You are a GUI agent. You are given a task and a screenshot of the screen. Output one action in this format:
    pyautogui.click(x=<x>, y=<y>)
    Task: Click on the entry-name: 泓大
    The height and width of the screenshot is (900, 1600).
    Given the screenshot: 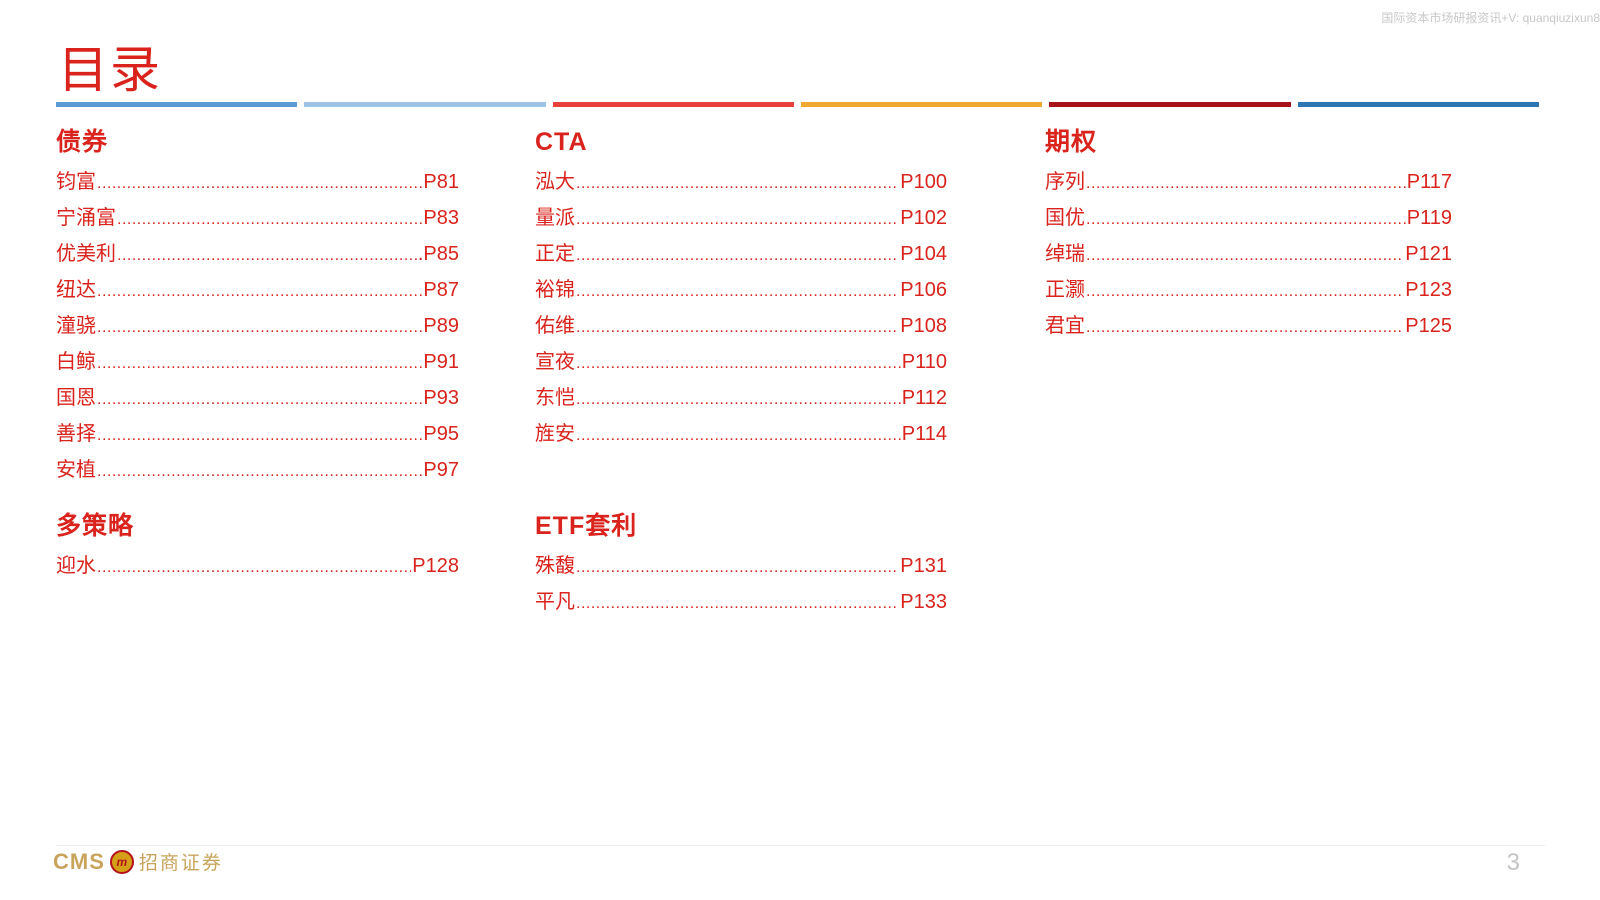 What is the action you would take?
    pyautogui.click(x=555, y=182)
    